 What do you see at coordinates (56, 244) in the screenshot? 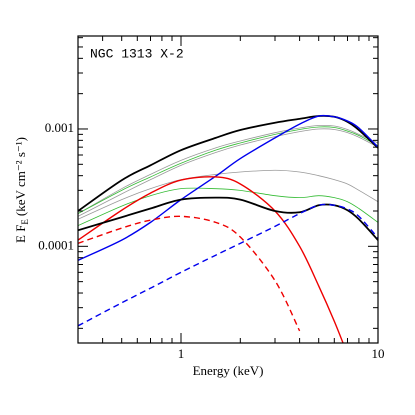
I see `y-tick-label: 0.0001` at bounding box center [56, 244].